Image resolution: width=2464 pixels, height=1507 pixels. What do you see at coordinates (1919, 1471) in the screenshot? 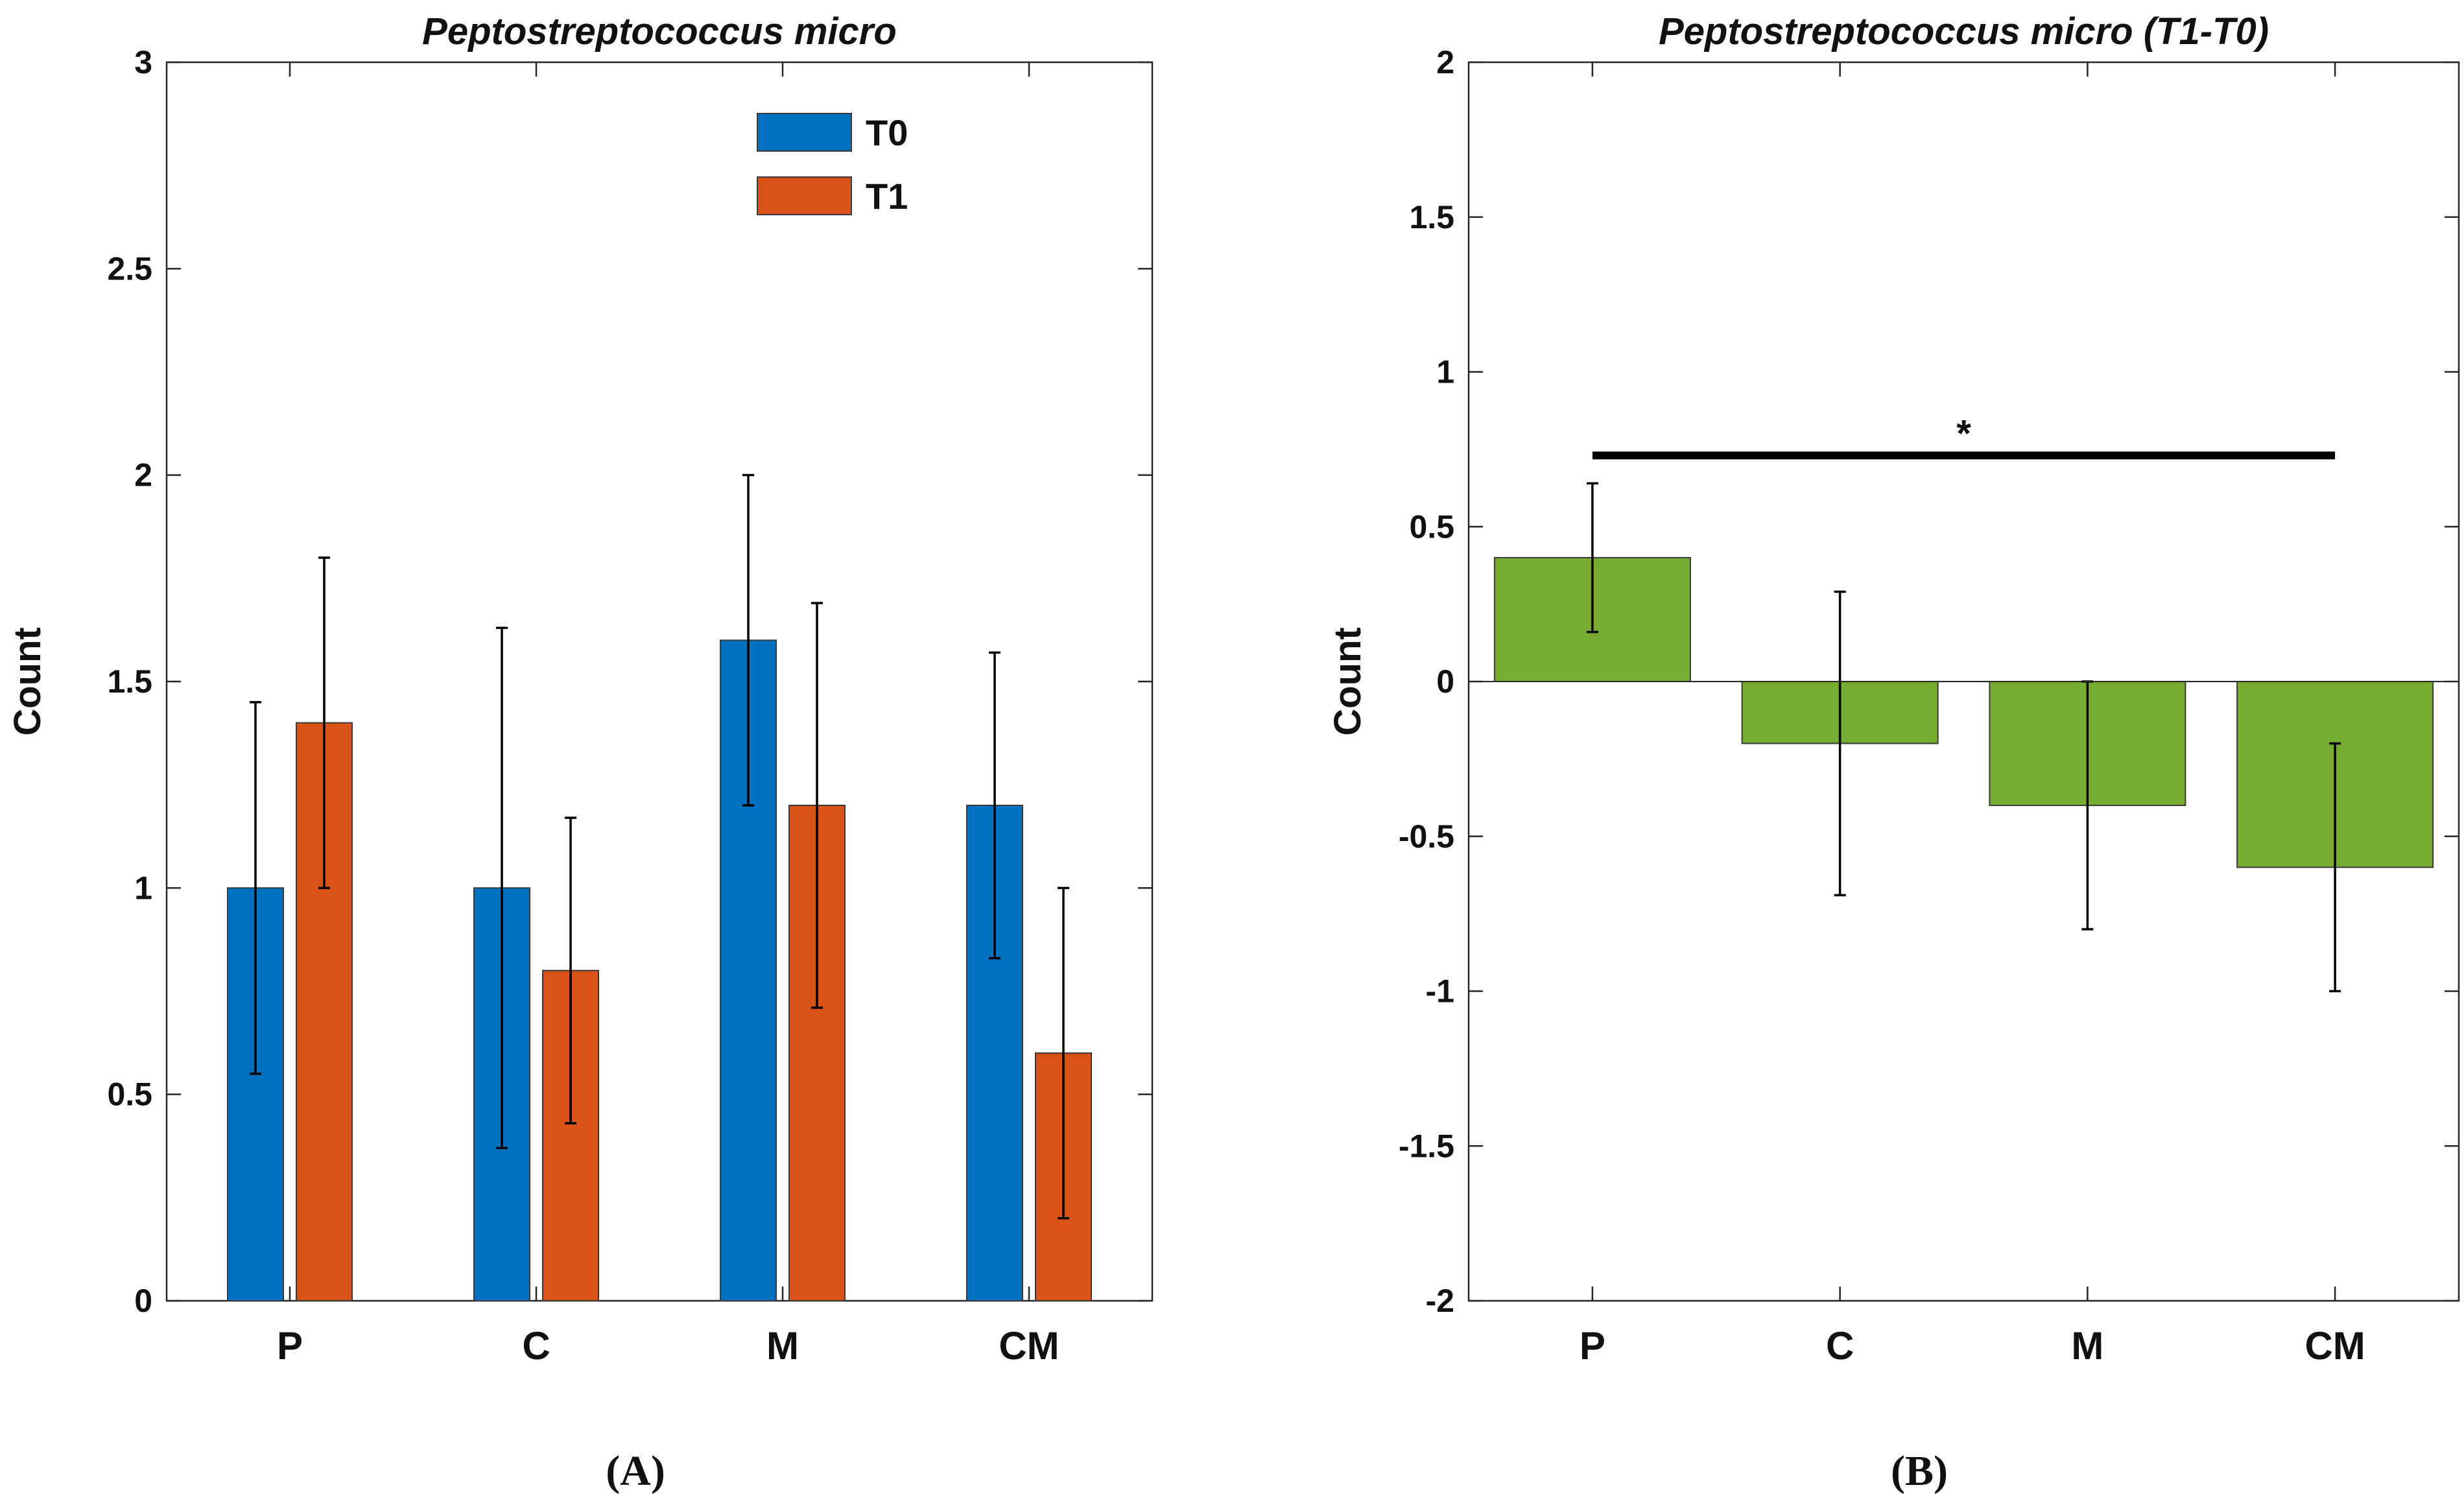
I see `panel-b-label: (B)` at bounding box center [1919, 1471].